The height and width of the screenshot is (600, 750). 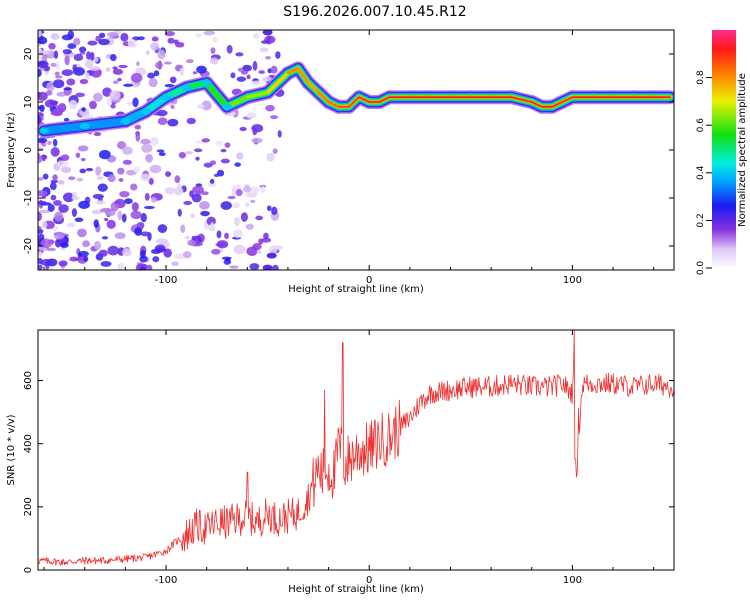 I want to click on chart-title: S196.2026.007.10.45.R12, so click(x=374, y=12).